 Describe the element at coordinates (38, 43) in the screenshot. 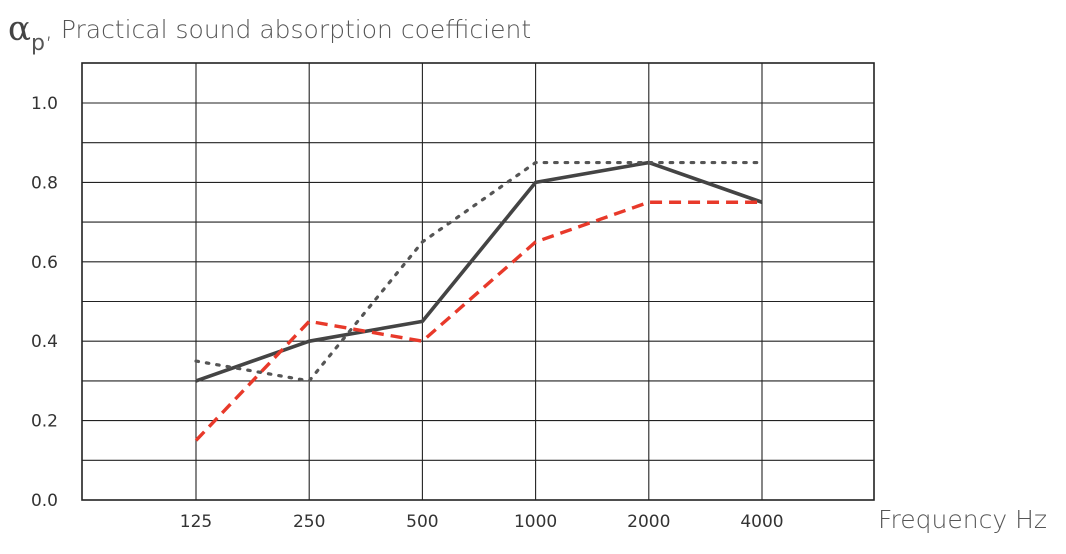

I see `y-axis-subscript: p` at that location.